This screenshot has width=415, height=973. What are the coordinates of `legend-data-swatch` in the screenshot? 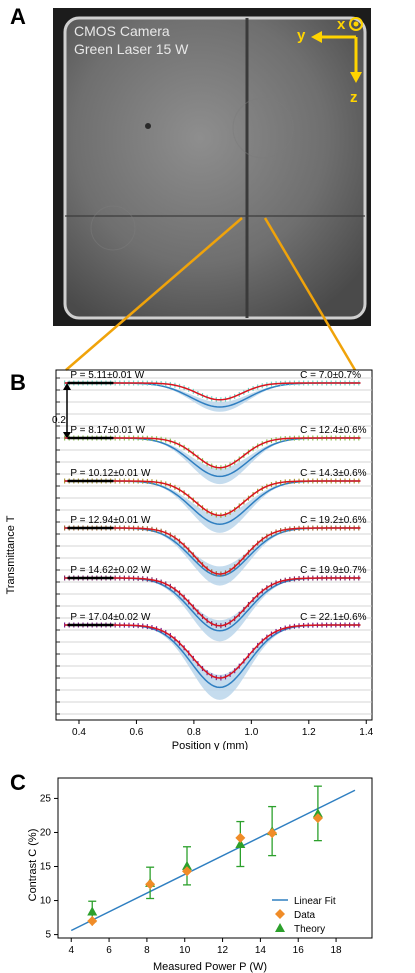 It's located at (280, 914).